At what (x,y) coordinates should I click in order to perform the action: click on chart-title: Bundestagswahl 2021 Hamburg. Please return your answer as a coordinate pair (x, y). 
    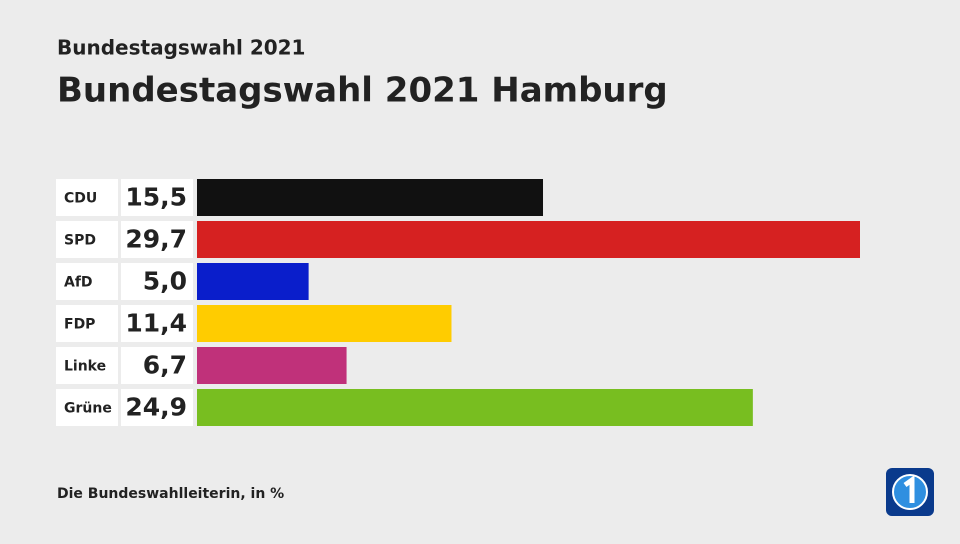
    Looking at the image, I should click on (362, 91).